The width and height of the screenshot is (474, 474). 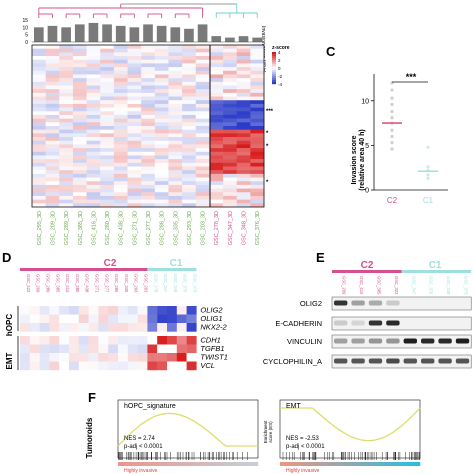 I want to click on sample-label: GSC_438_3D, so click(x=122, y=228).